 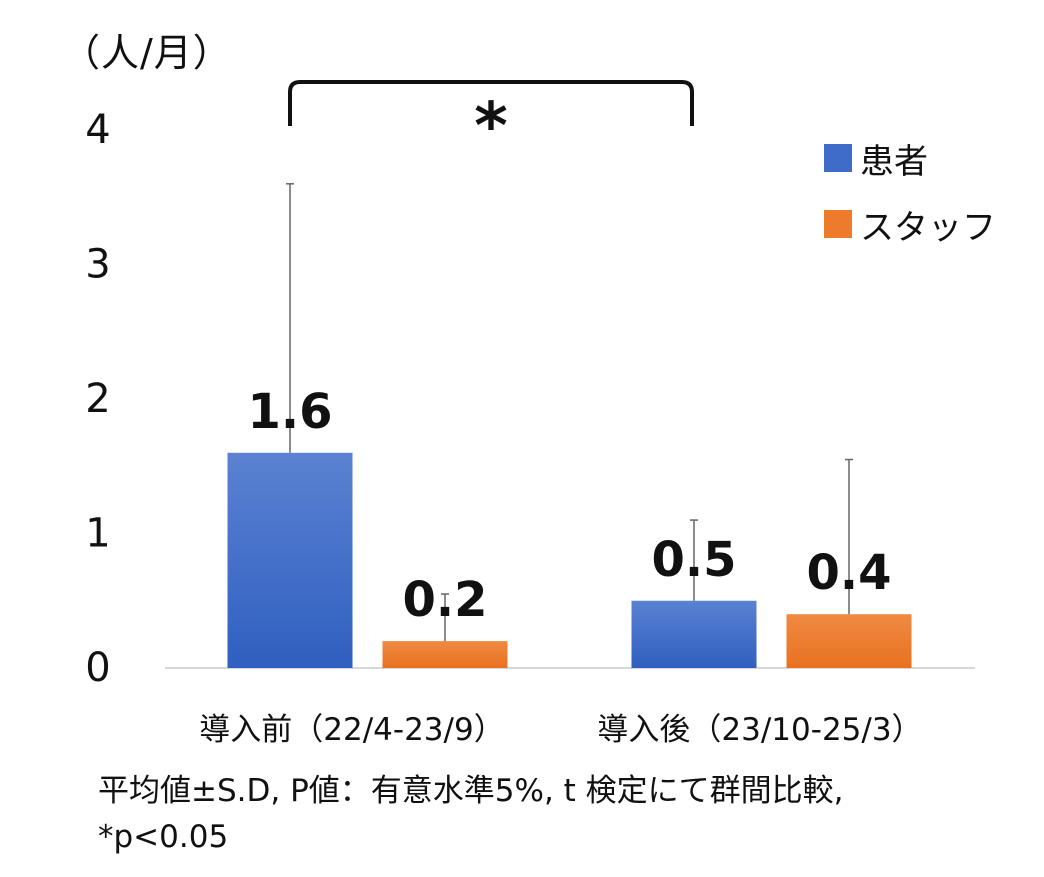 What do you see at coordinates (759, 730) in the screenshot?
I see `x-category-label: 導入後（23/10-25/3）` at bounding box center [759, 730].